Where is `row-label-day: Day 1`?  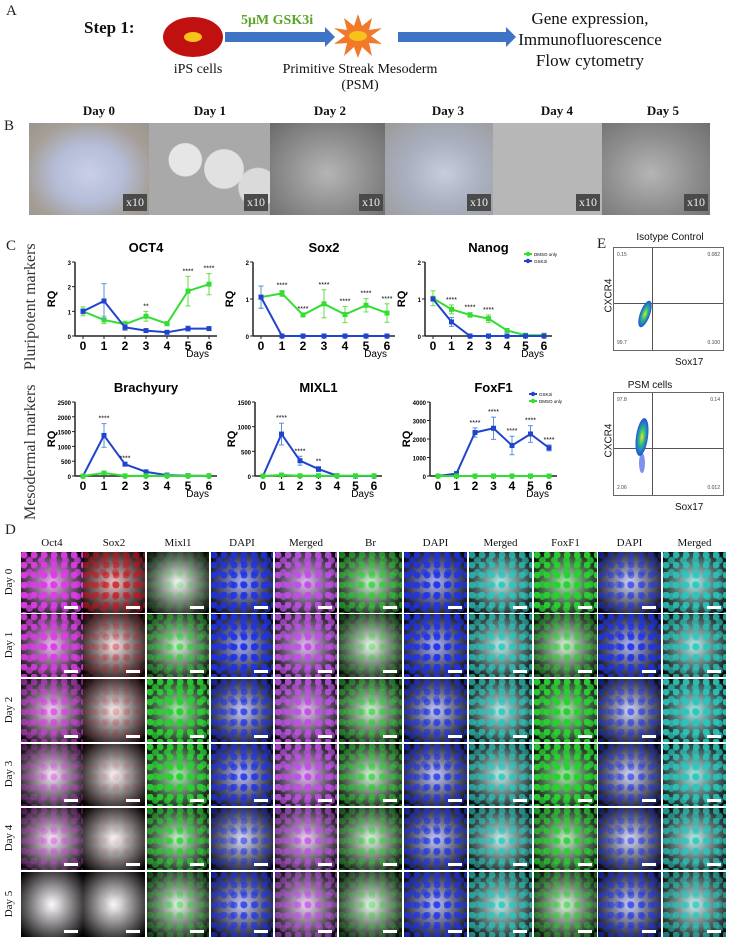
row-label-day: Day 1 is located at coordinates (9, 644).